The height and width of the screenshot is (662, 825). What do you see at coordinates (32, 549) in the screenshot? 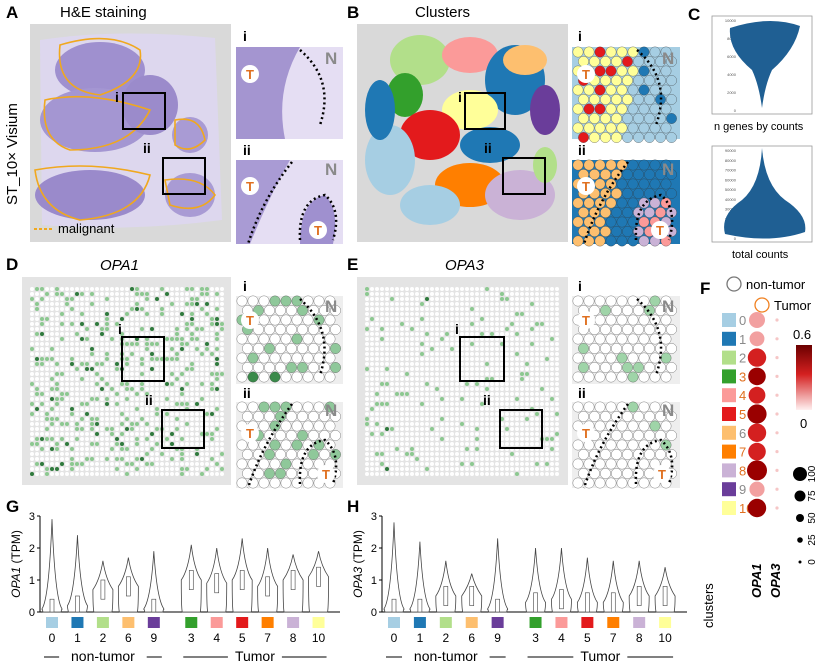
I see `y-tick-label: 2` at bounding box center [32, 549].